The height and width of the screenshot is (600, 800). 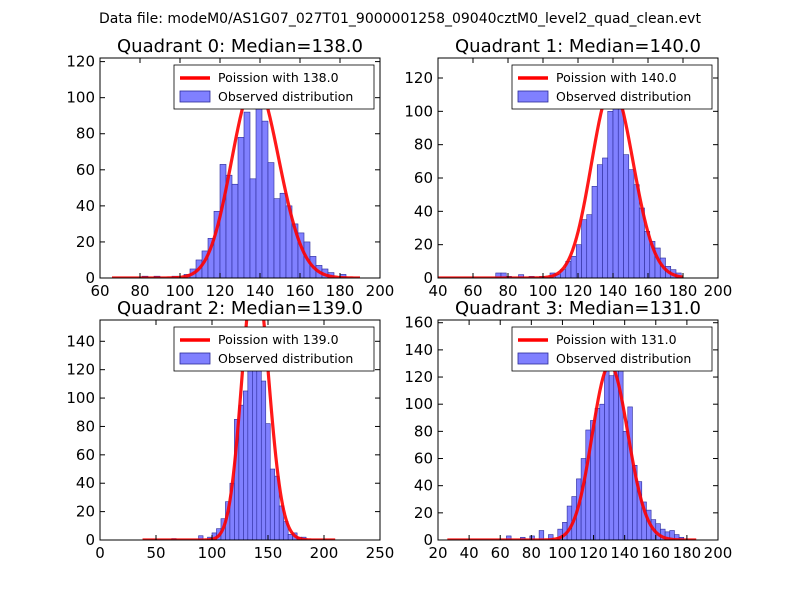 I want to click on x-tick-label: 50, so click(x=155, y=553).